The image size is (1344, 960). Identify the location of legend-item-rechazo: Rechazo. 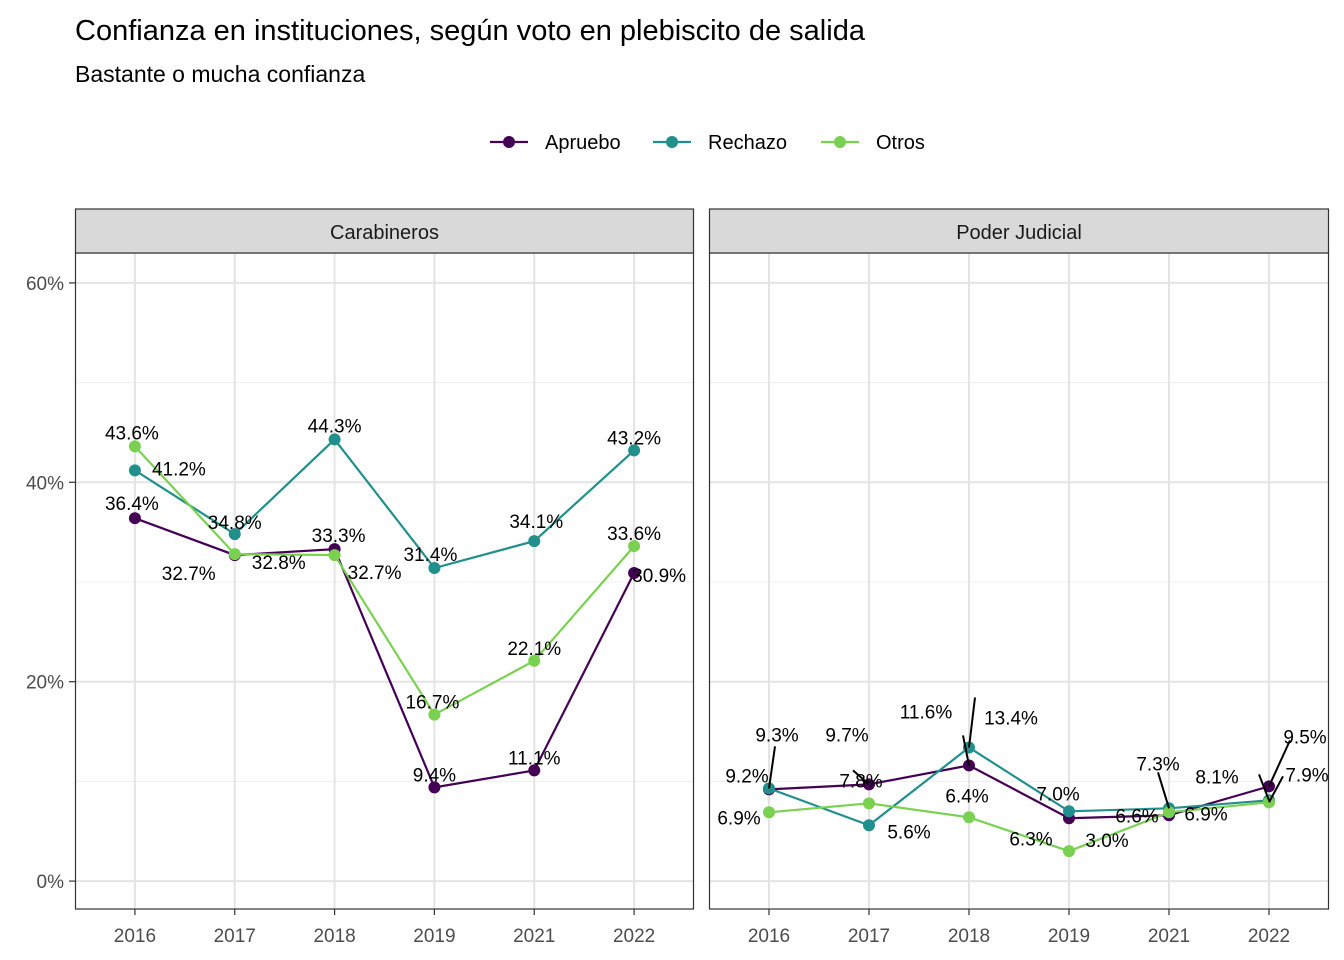
(720, 143).